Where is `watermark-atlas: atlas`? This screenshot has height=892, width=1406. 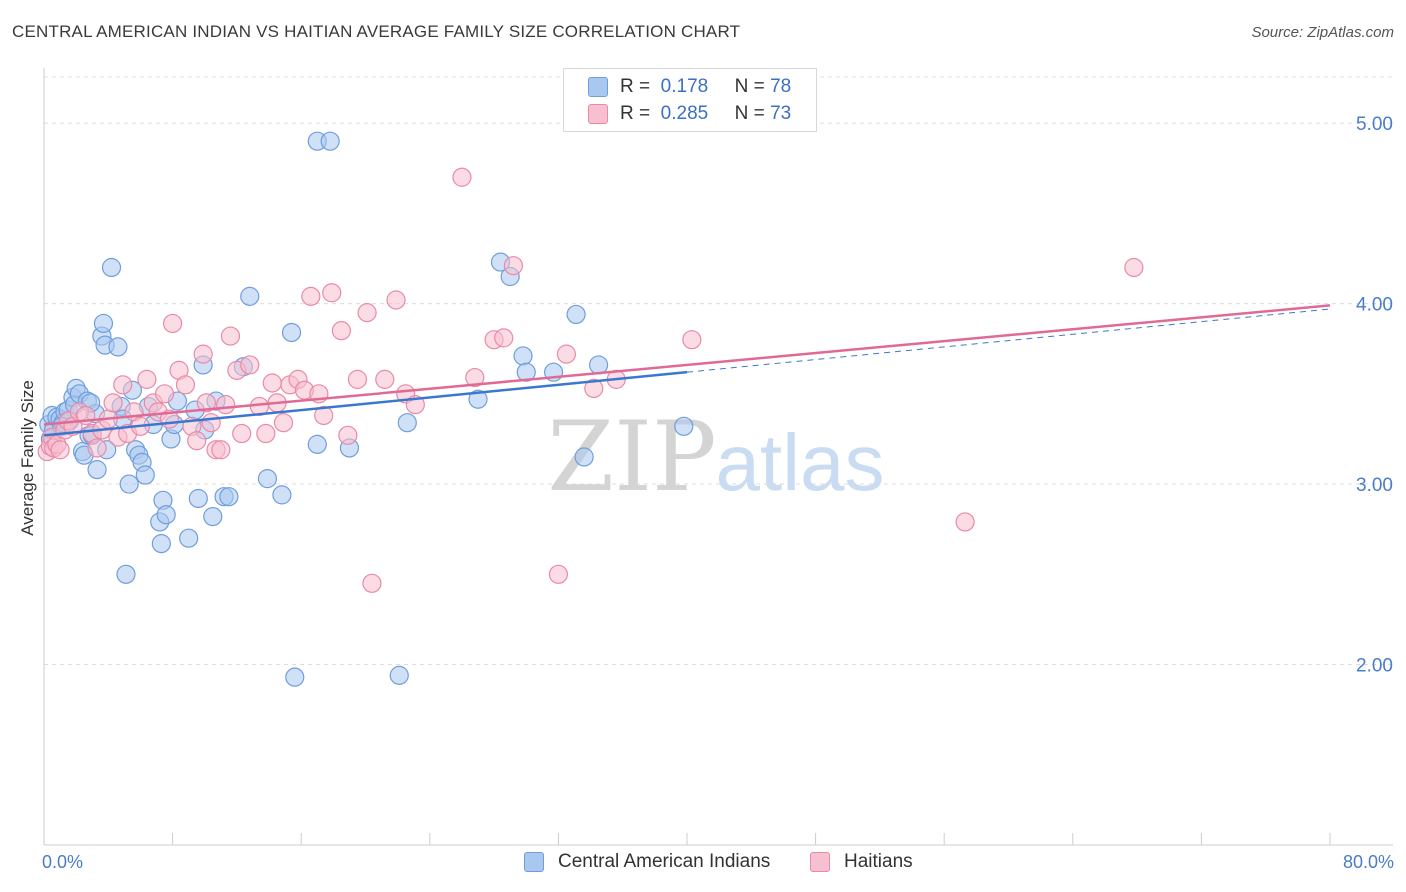 watermark-atlas: atlas is located at coordinates (800, 462).